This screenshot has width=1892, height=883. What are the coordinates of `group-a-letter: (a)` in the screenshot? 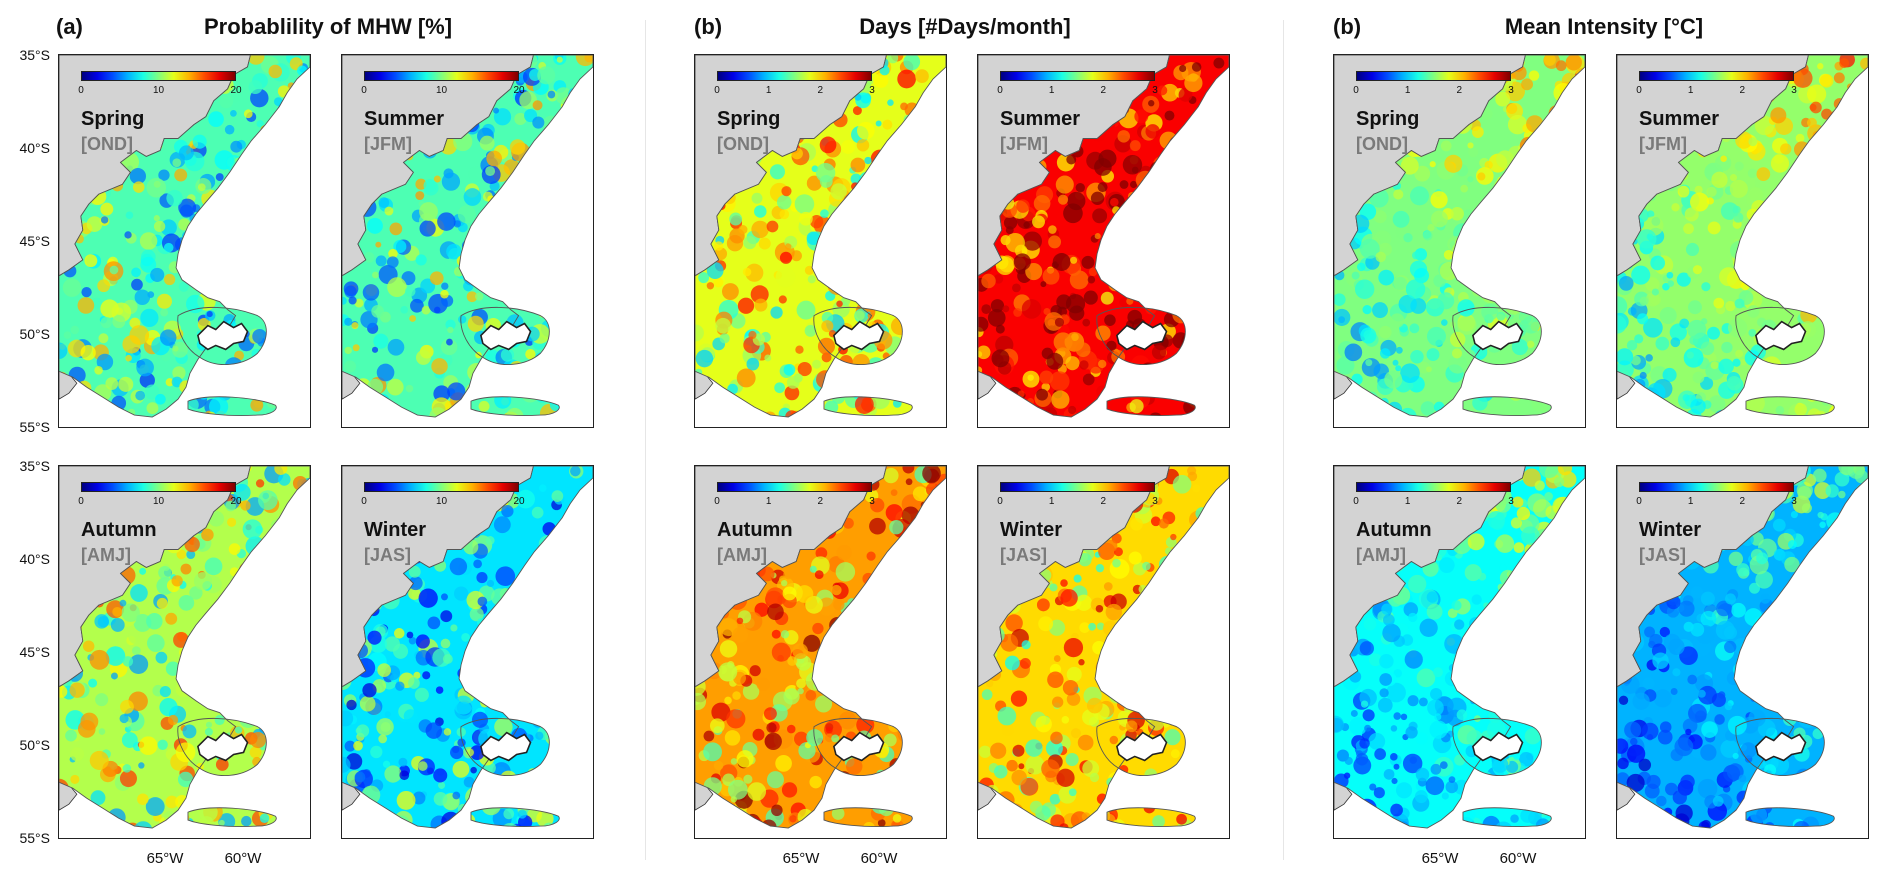 It's located at (69, 26).